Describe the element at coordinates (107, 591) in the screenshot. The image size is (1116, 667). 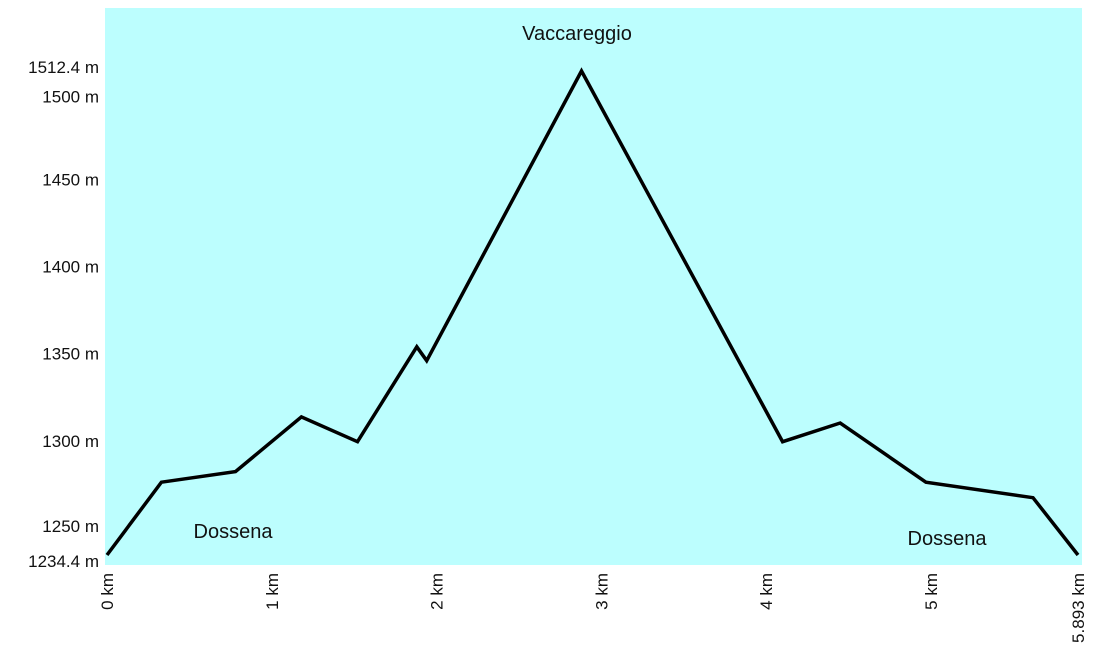
I see `x-tick-label: 0 km` at that location.